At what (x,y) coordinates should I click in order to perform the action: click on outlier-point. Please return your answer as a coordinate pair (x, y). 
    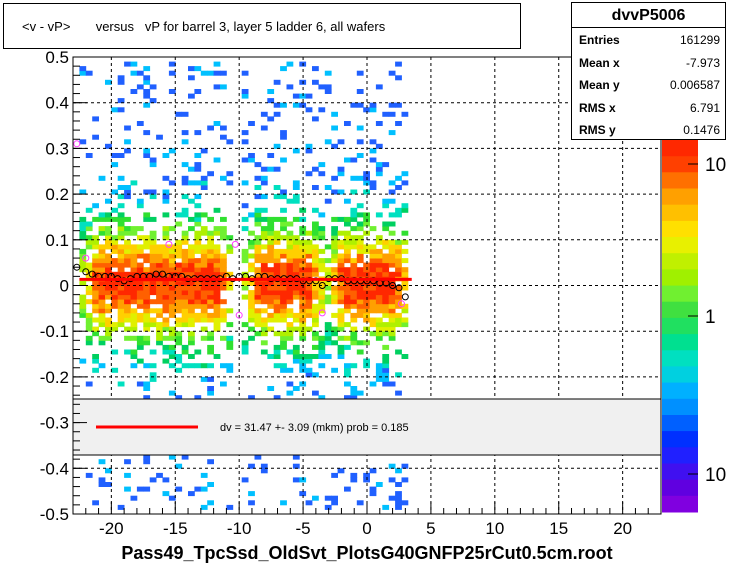
    Looking at the image, I should click on (77, 144).